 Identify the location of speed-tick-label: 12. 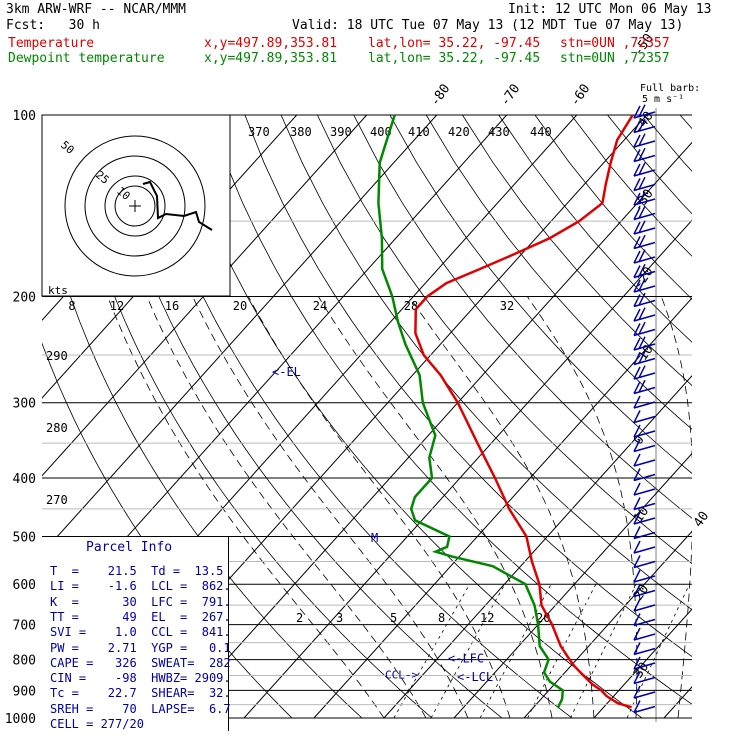
(117, 306).